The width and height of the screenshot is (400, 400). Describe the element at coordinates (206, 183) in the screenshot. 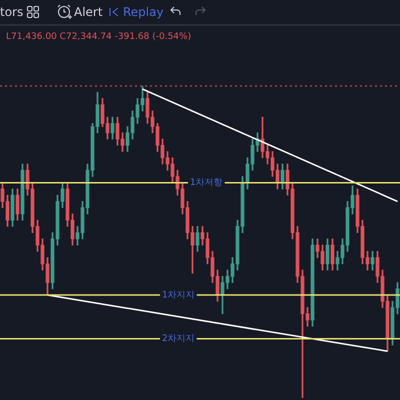

I see `ref-line-label: 1차저항` at that location.